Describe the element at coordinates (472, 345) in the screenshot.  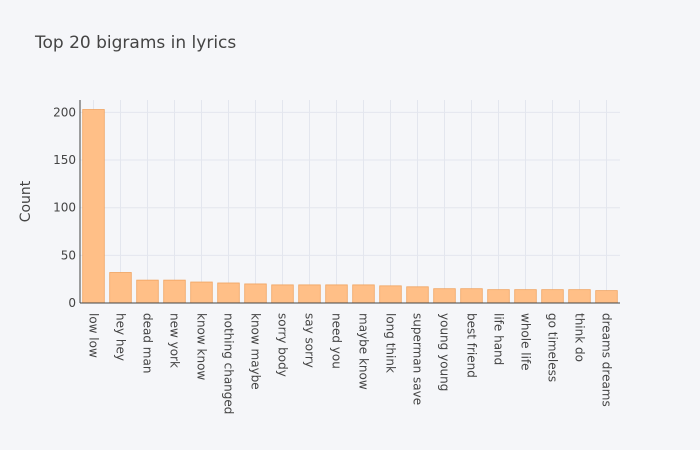
I see `x-tick-label: best friend` at that location.